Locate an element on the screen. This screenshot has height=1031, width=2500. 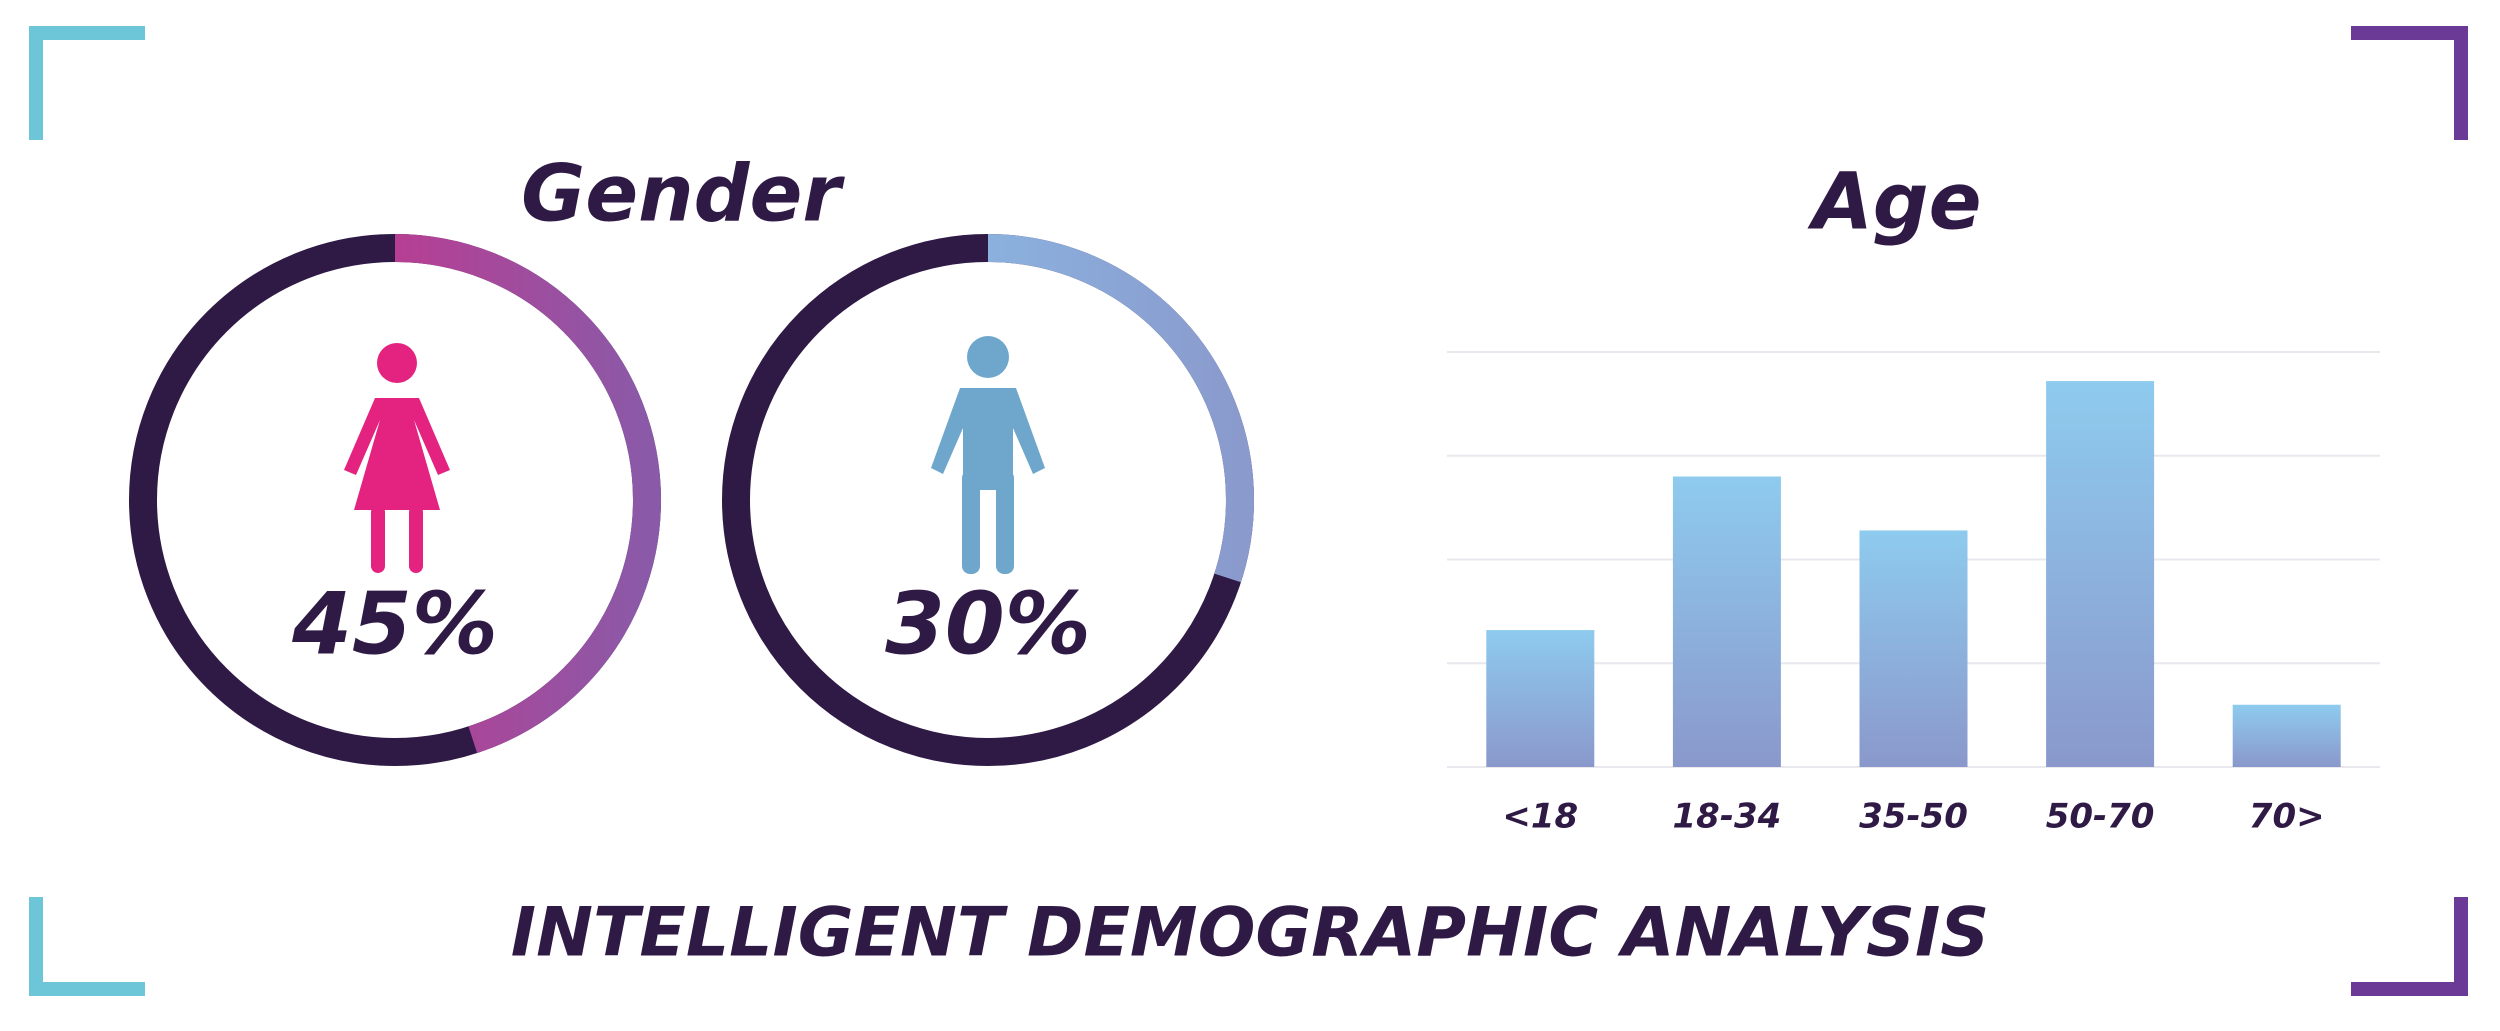
x-tick-label: 35-50 is located at coordinates (1913, 817).